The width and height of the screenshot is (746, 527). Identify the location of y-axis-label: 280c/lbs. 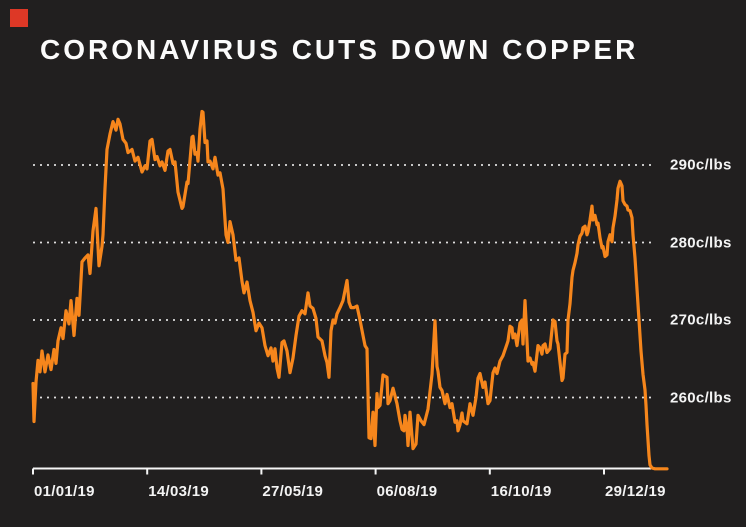
(701, 242).